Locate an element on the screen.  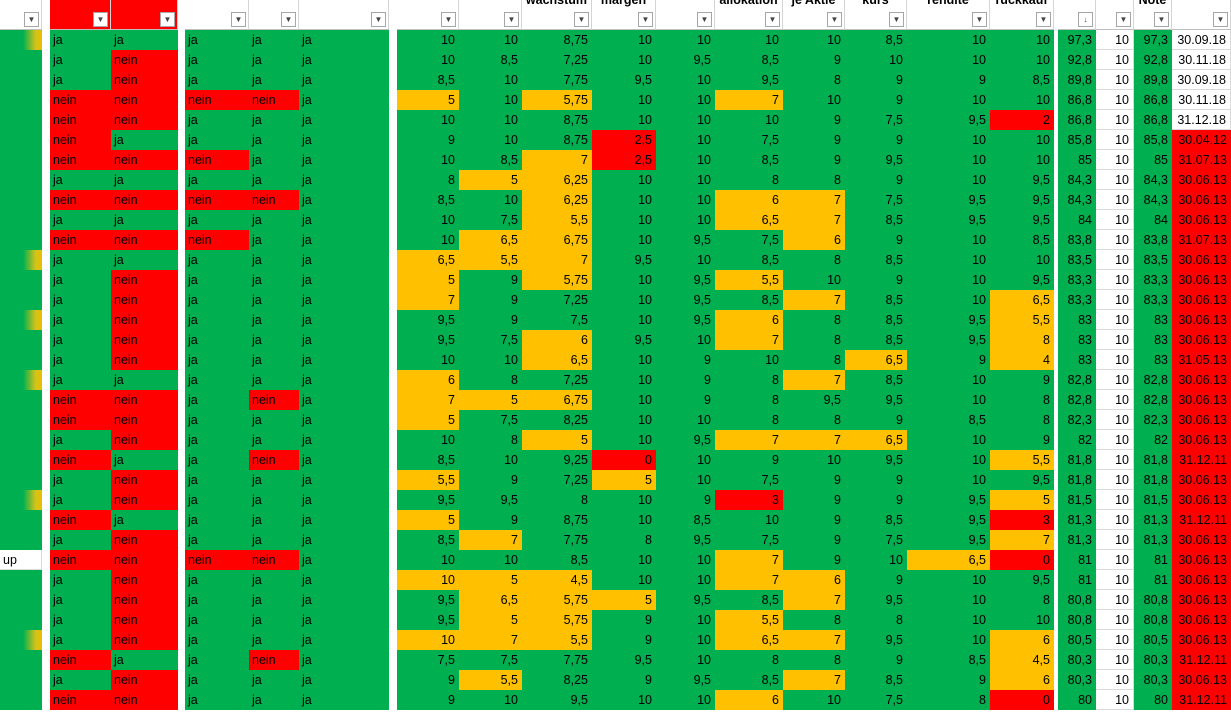
table-cell: 2 is located at coordinates (1022, 120).